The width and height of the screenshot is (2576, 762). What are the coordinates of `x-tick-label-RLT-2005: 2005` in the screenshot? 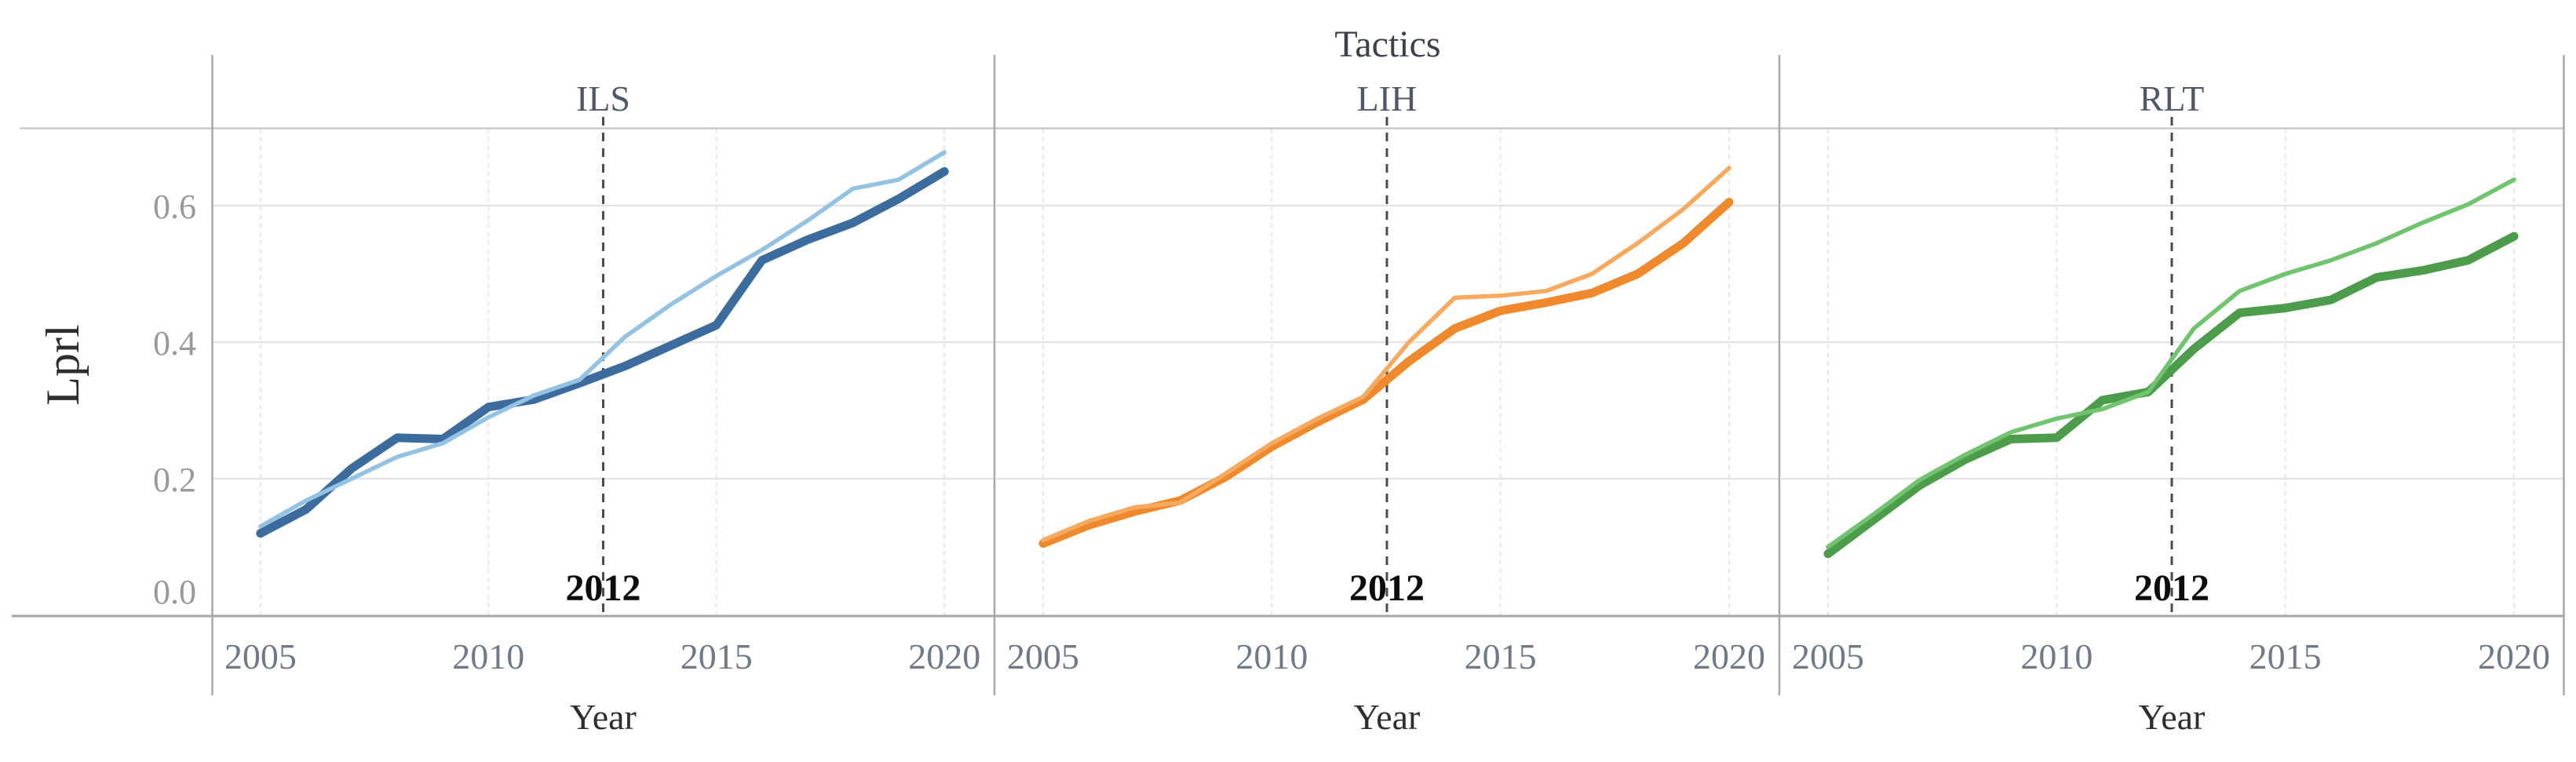 It's located at (1828, 656).